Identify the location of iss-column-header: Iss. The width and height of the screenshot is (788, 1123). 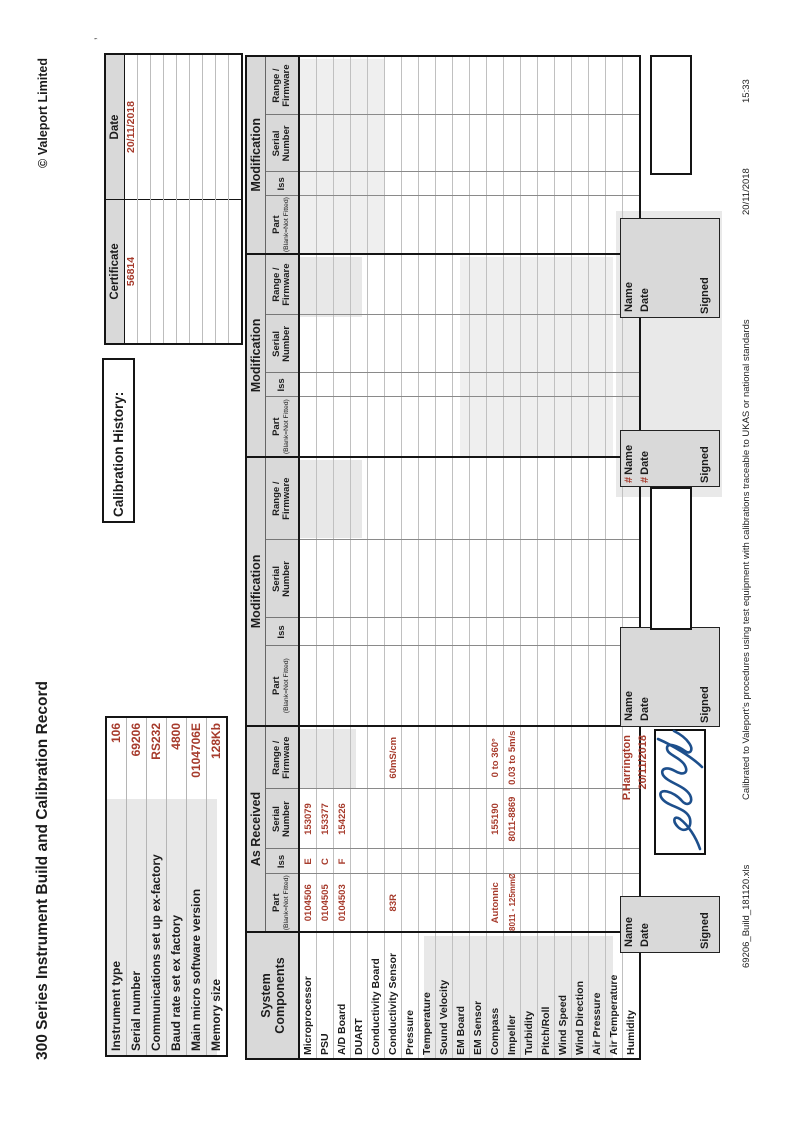
(282, 183).